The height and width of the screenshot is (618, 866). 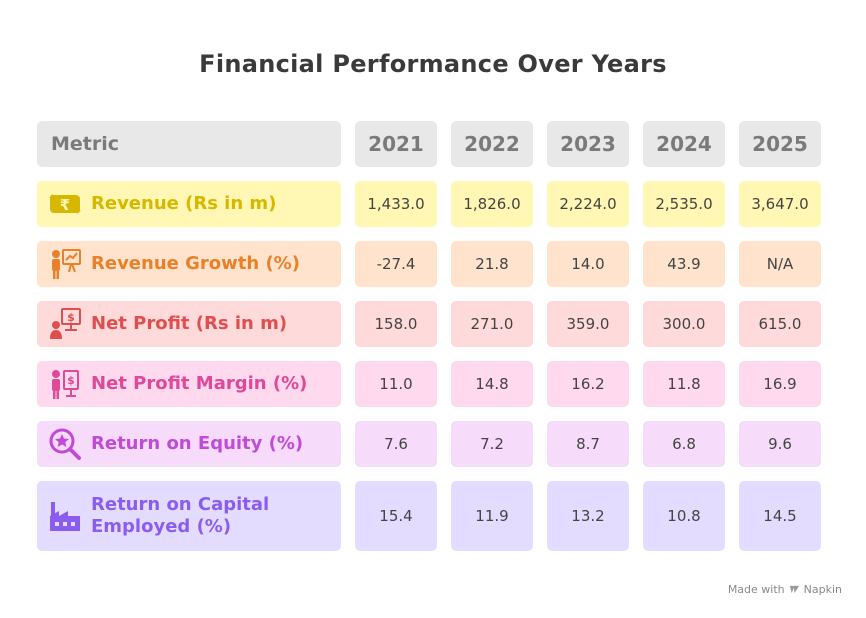 I want to click on value-cell: 7.6, so click(x=396, y=444).